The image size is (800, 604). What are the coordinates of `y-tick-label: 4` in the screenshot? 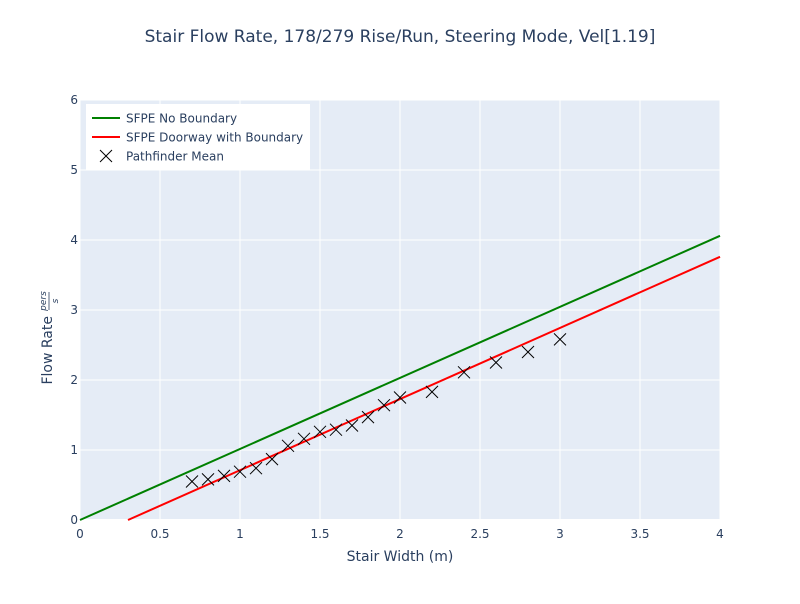 It's located at (74, 240).